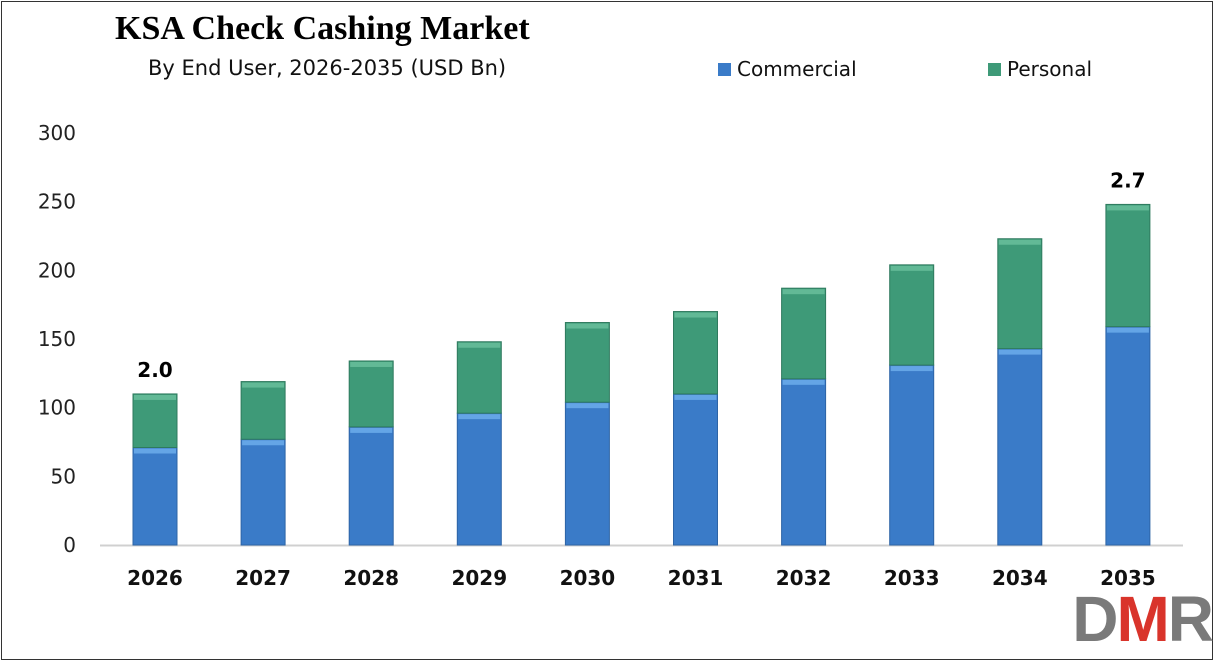 The width and height of the screenshot is (1216, 663). I want to click on bar-personal-2035, so click(1128, 265).